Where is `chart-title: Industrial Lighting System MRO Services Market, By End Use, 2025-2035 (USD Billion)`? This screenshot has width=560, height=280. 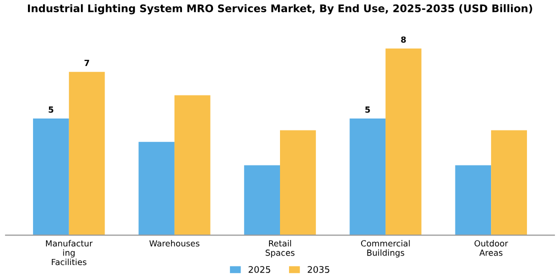 chart-title: Industrial Lighting System MRO Services Market, By End Use, 2025-2035 (USD Billion) is located at coordinates (280, 9).